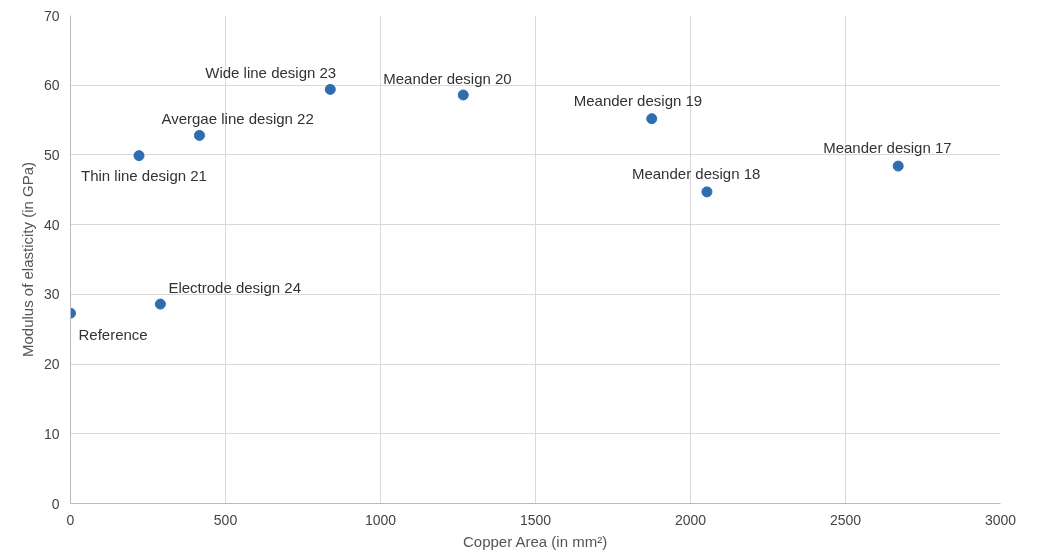 This screenshot has height=558, width=1039. What do you see at coordinates (535, 519) in the screenshot?
I see `x-tick-label: 1500` at bounding box center [535, 519].